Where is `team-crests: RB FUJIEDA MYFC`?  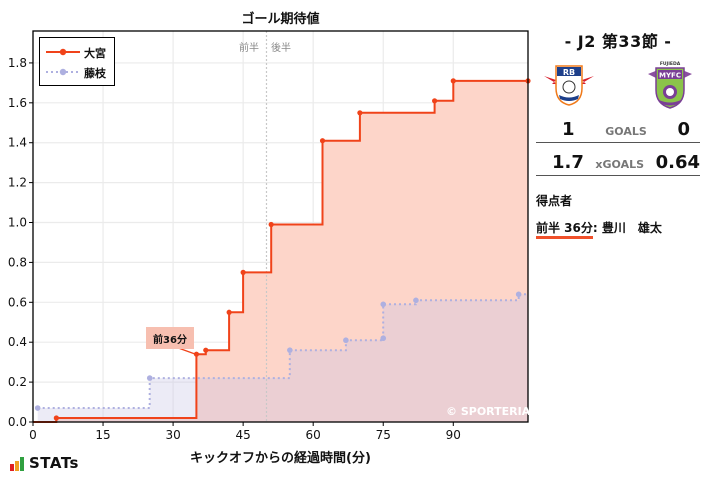 team-crests: RB FUJIEDA MYFC is located at coordinates (618, 88).